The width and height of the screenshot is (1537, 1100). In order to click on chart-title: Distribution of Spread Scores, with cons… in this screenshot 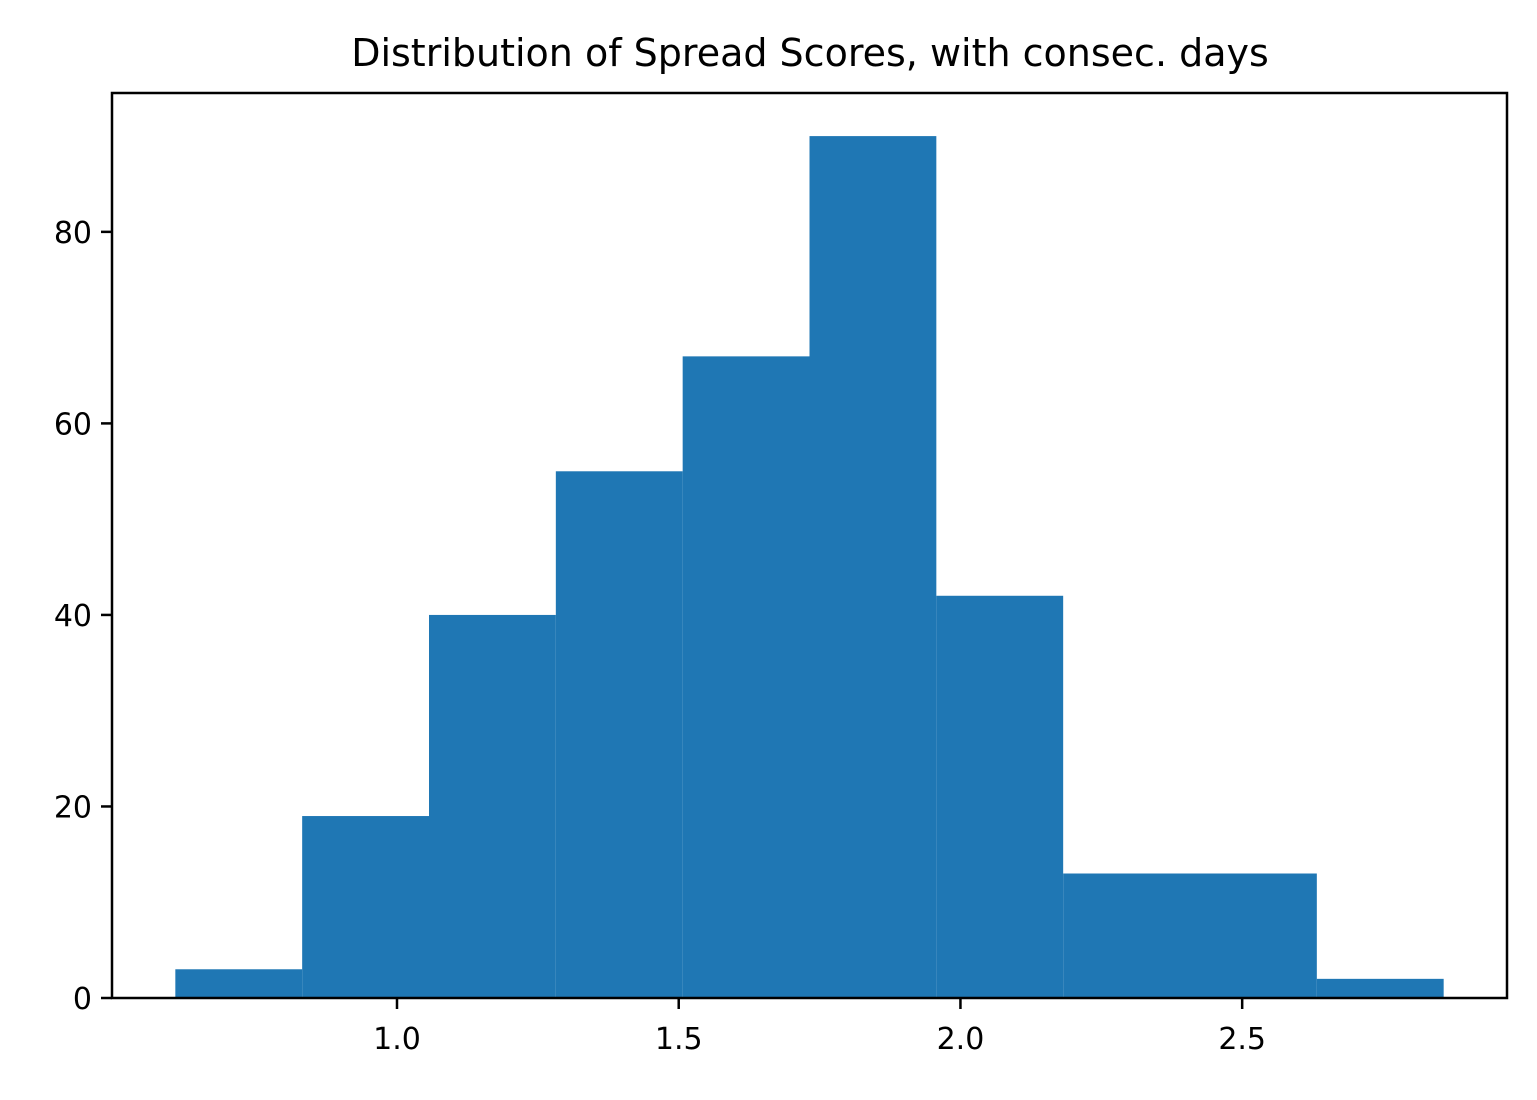, I will do `click(810, 53)`.